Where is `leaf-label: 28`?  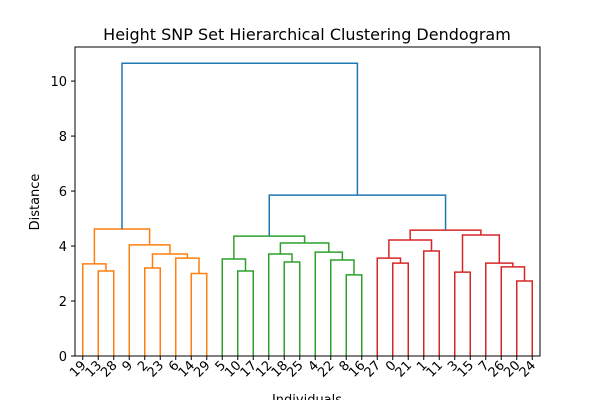 leaf-label: 28 is located at coordinates (109, 369).